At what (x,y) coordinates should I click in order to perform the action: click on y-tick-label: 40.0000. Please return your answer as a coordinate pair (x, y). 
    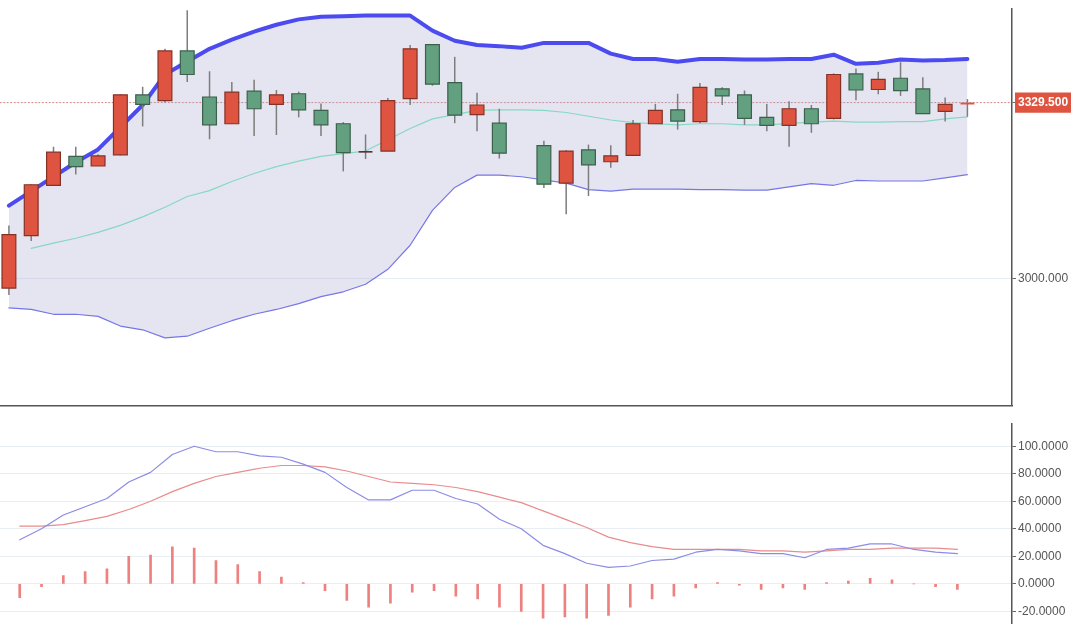
    Looking at the image, I should click on (1040, 528).